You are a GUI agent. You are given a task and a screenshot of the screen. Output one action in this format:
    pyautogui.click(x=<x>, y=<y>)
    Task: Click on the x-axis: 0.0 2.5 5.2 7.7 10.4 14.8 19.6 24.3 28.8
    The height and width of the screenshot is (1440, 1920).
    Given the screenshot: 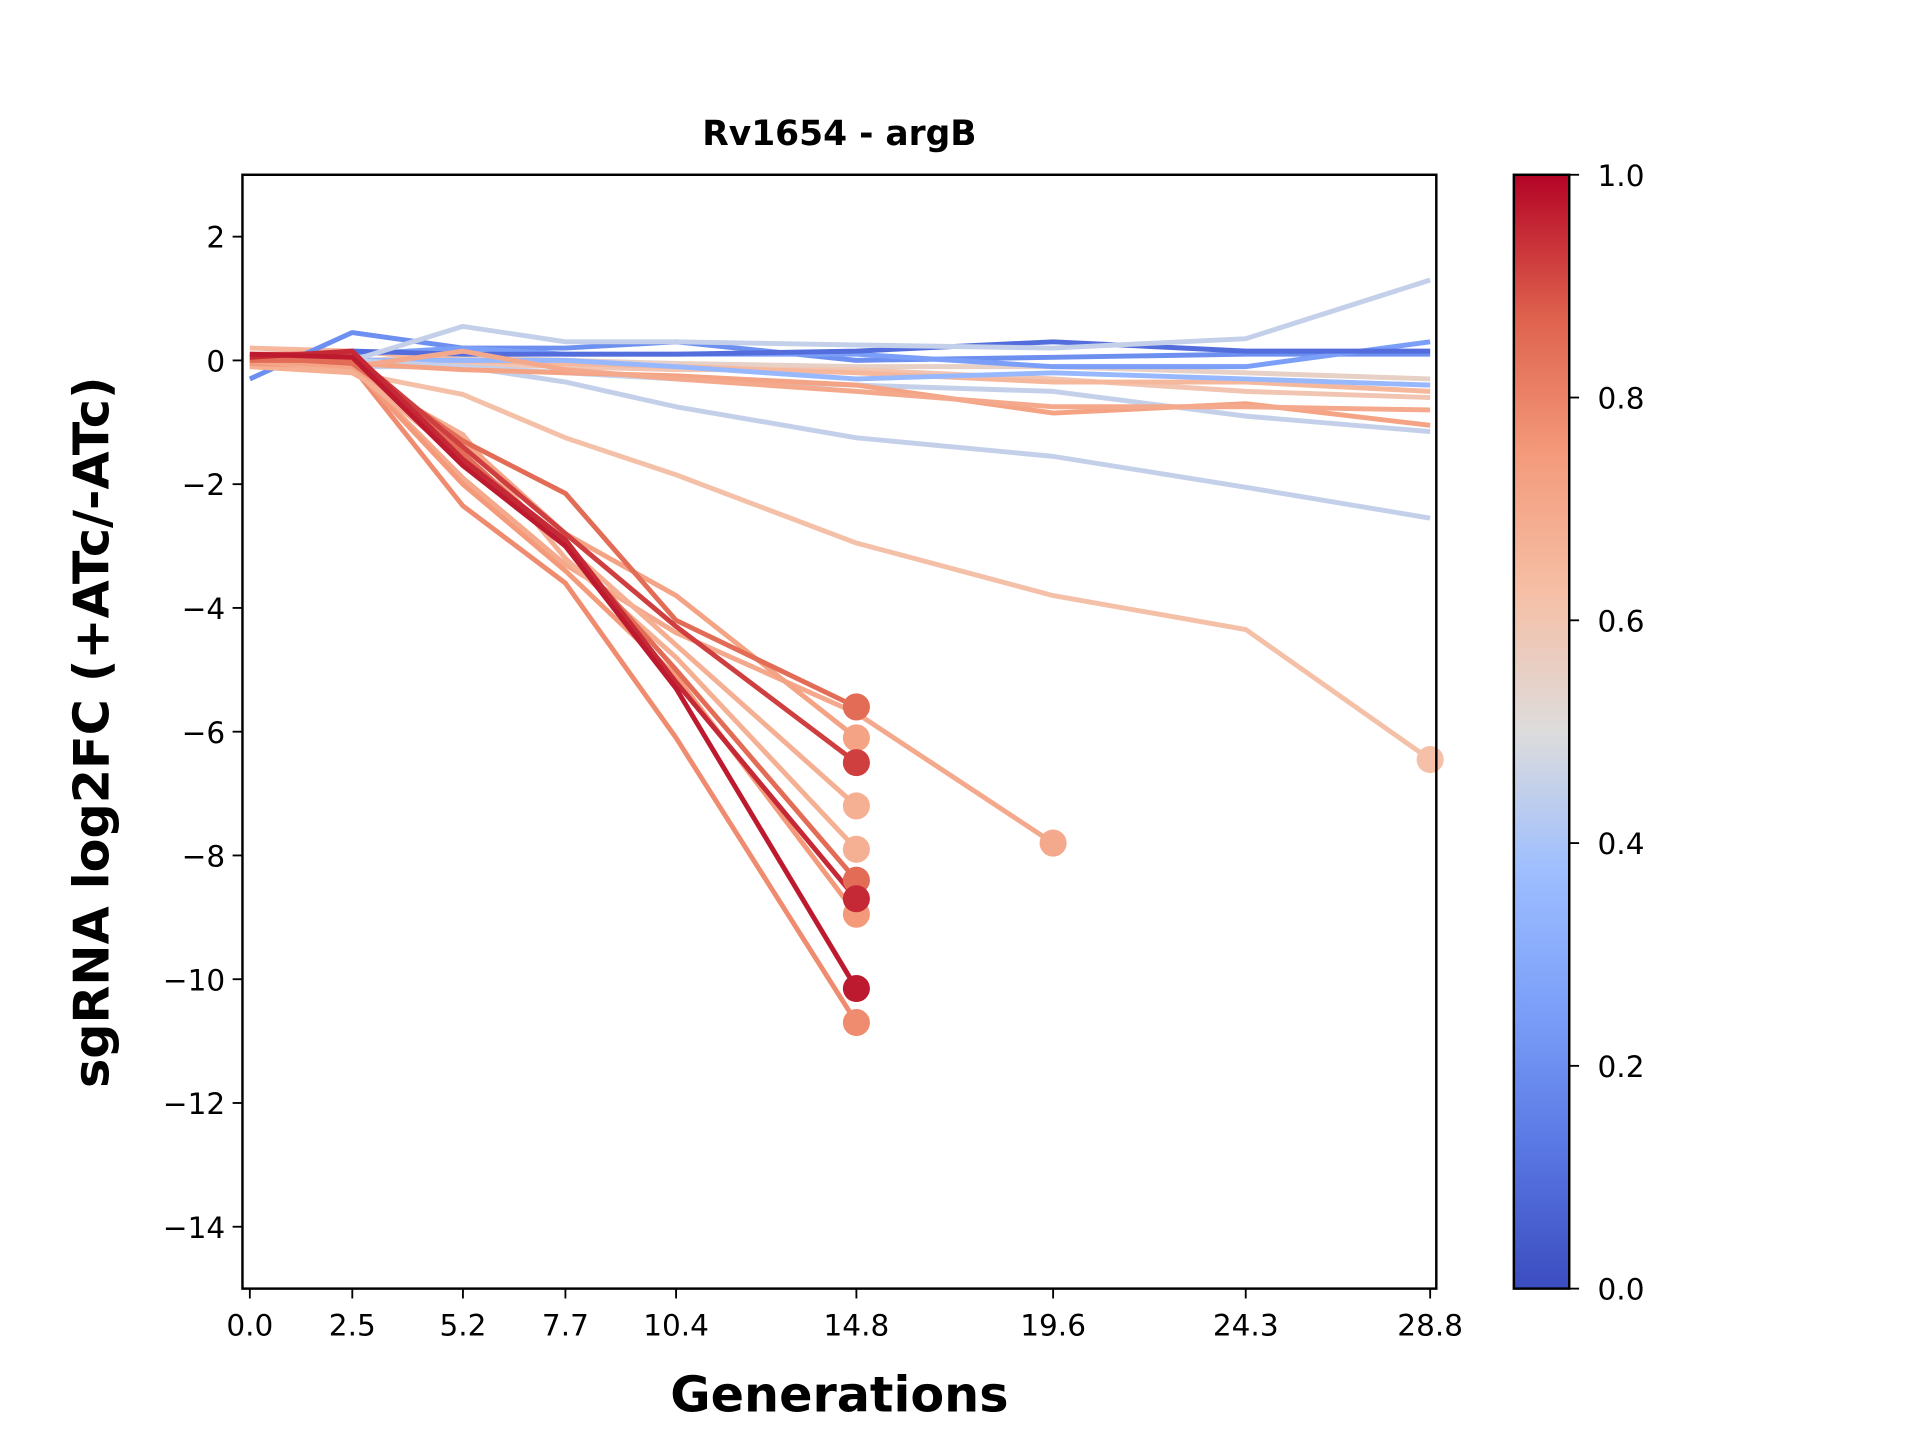 What is the action you would take?
    pyautogui.click(x=844, y=1315)
    